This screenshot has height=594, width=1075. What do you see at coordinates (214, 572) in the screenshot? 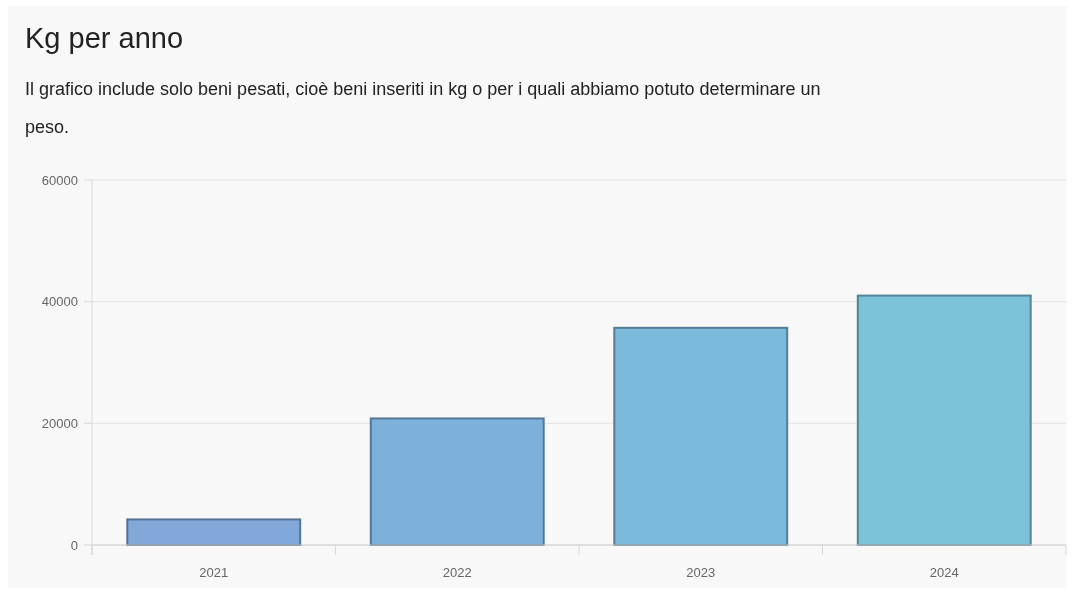
I see `x-tick-label: 2021` at bounding box center [214, 572].